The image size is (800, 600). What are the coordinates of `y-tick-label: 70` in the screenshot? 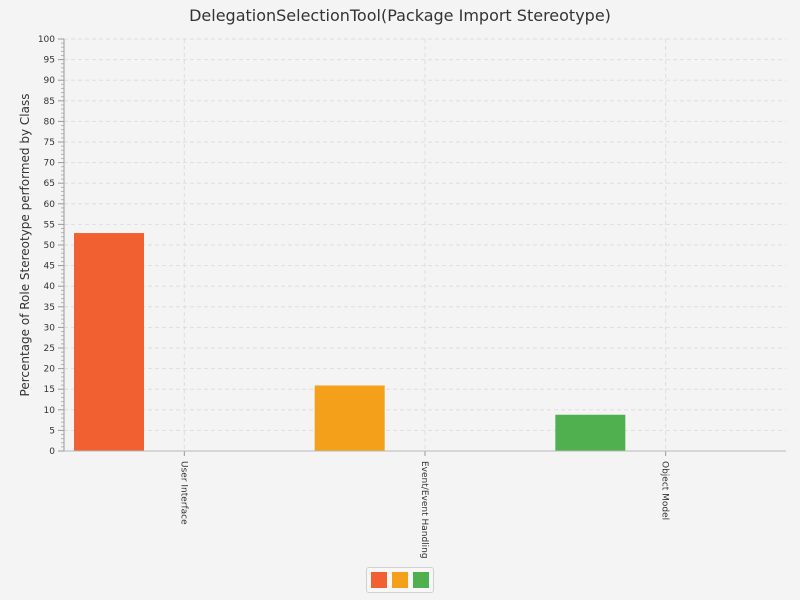 It's located at (50, 164).